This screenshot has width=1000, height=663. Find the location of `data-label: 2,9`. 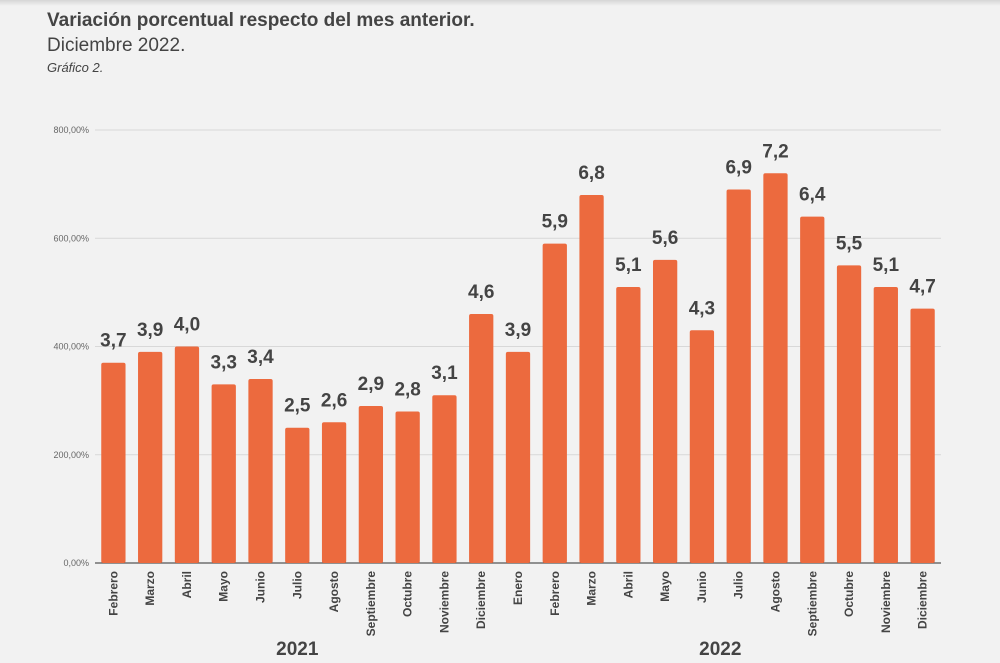

data-label: 2,9 is located at coordinates (371, 384).